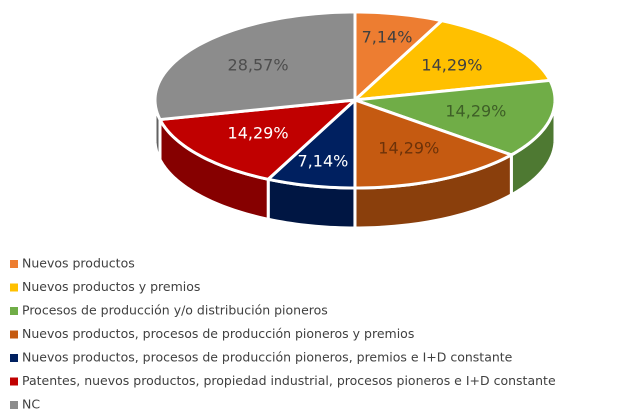  I want to click on legend-label: NC, so click(31, 404).